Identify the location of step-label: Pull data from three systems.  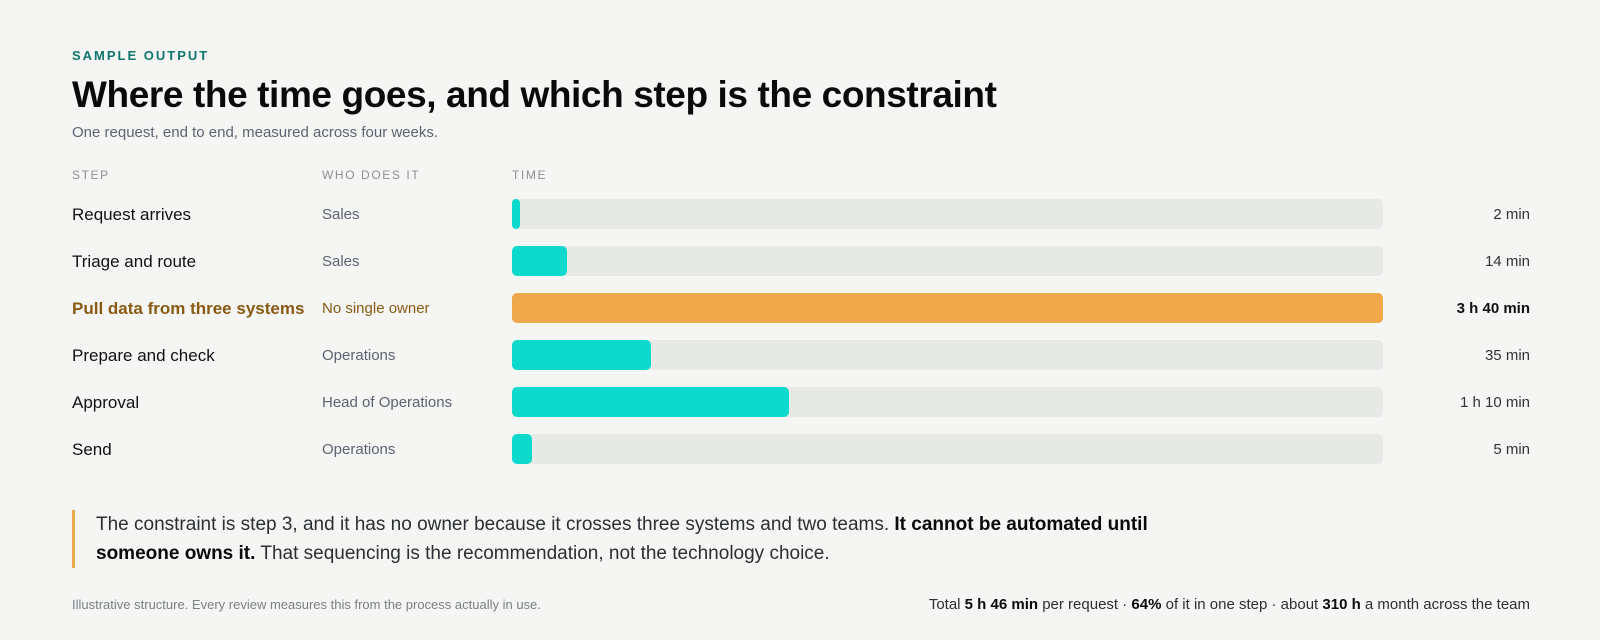
(188, 308).